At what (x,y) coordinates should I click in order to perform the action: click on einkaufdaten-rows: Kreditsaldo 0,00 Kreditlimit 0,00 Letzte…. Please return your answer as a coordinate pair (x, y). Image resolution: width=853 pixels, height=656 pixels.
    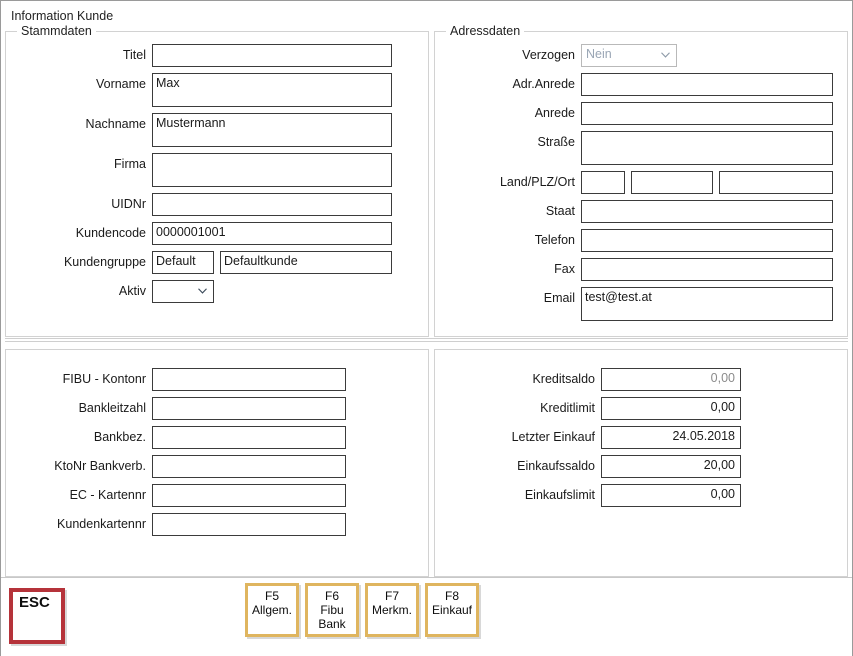
    Looking at the image, I should click on (641, 428).